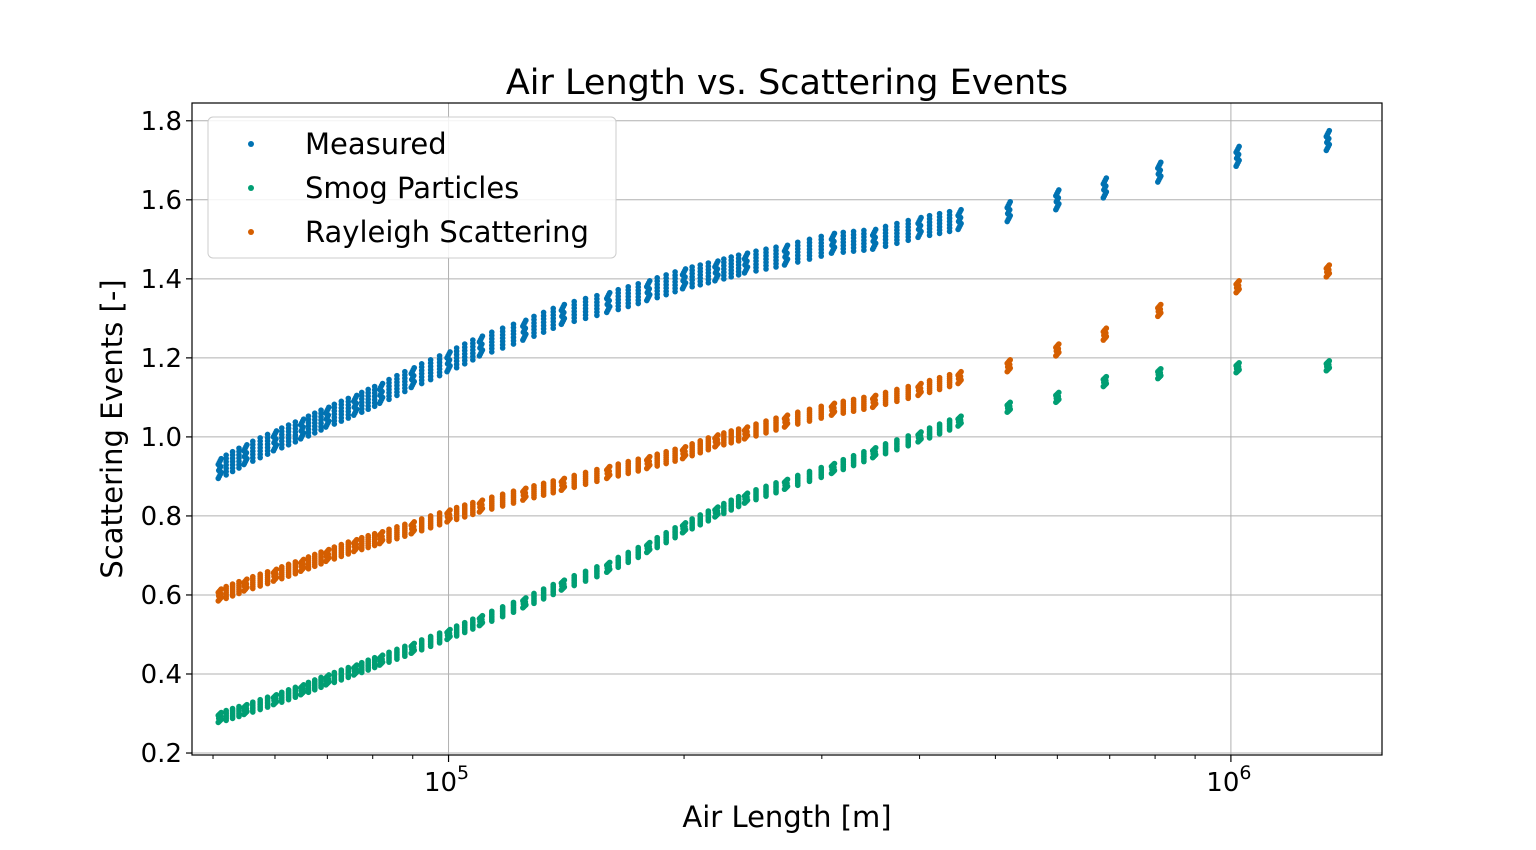  What do you see at coordinates (251, 232) in the screenshot?
I see `legend-marker` at bounding box center [251, 232].